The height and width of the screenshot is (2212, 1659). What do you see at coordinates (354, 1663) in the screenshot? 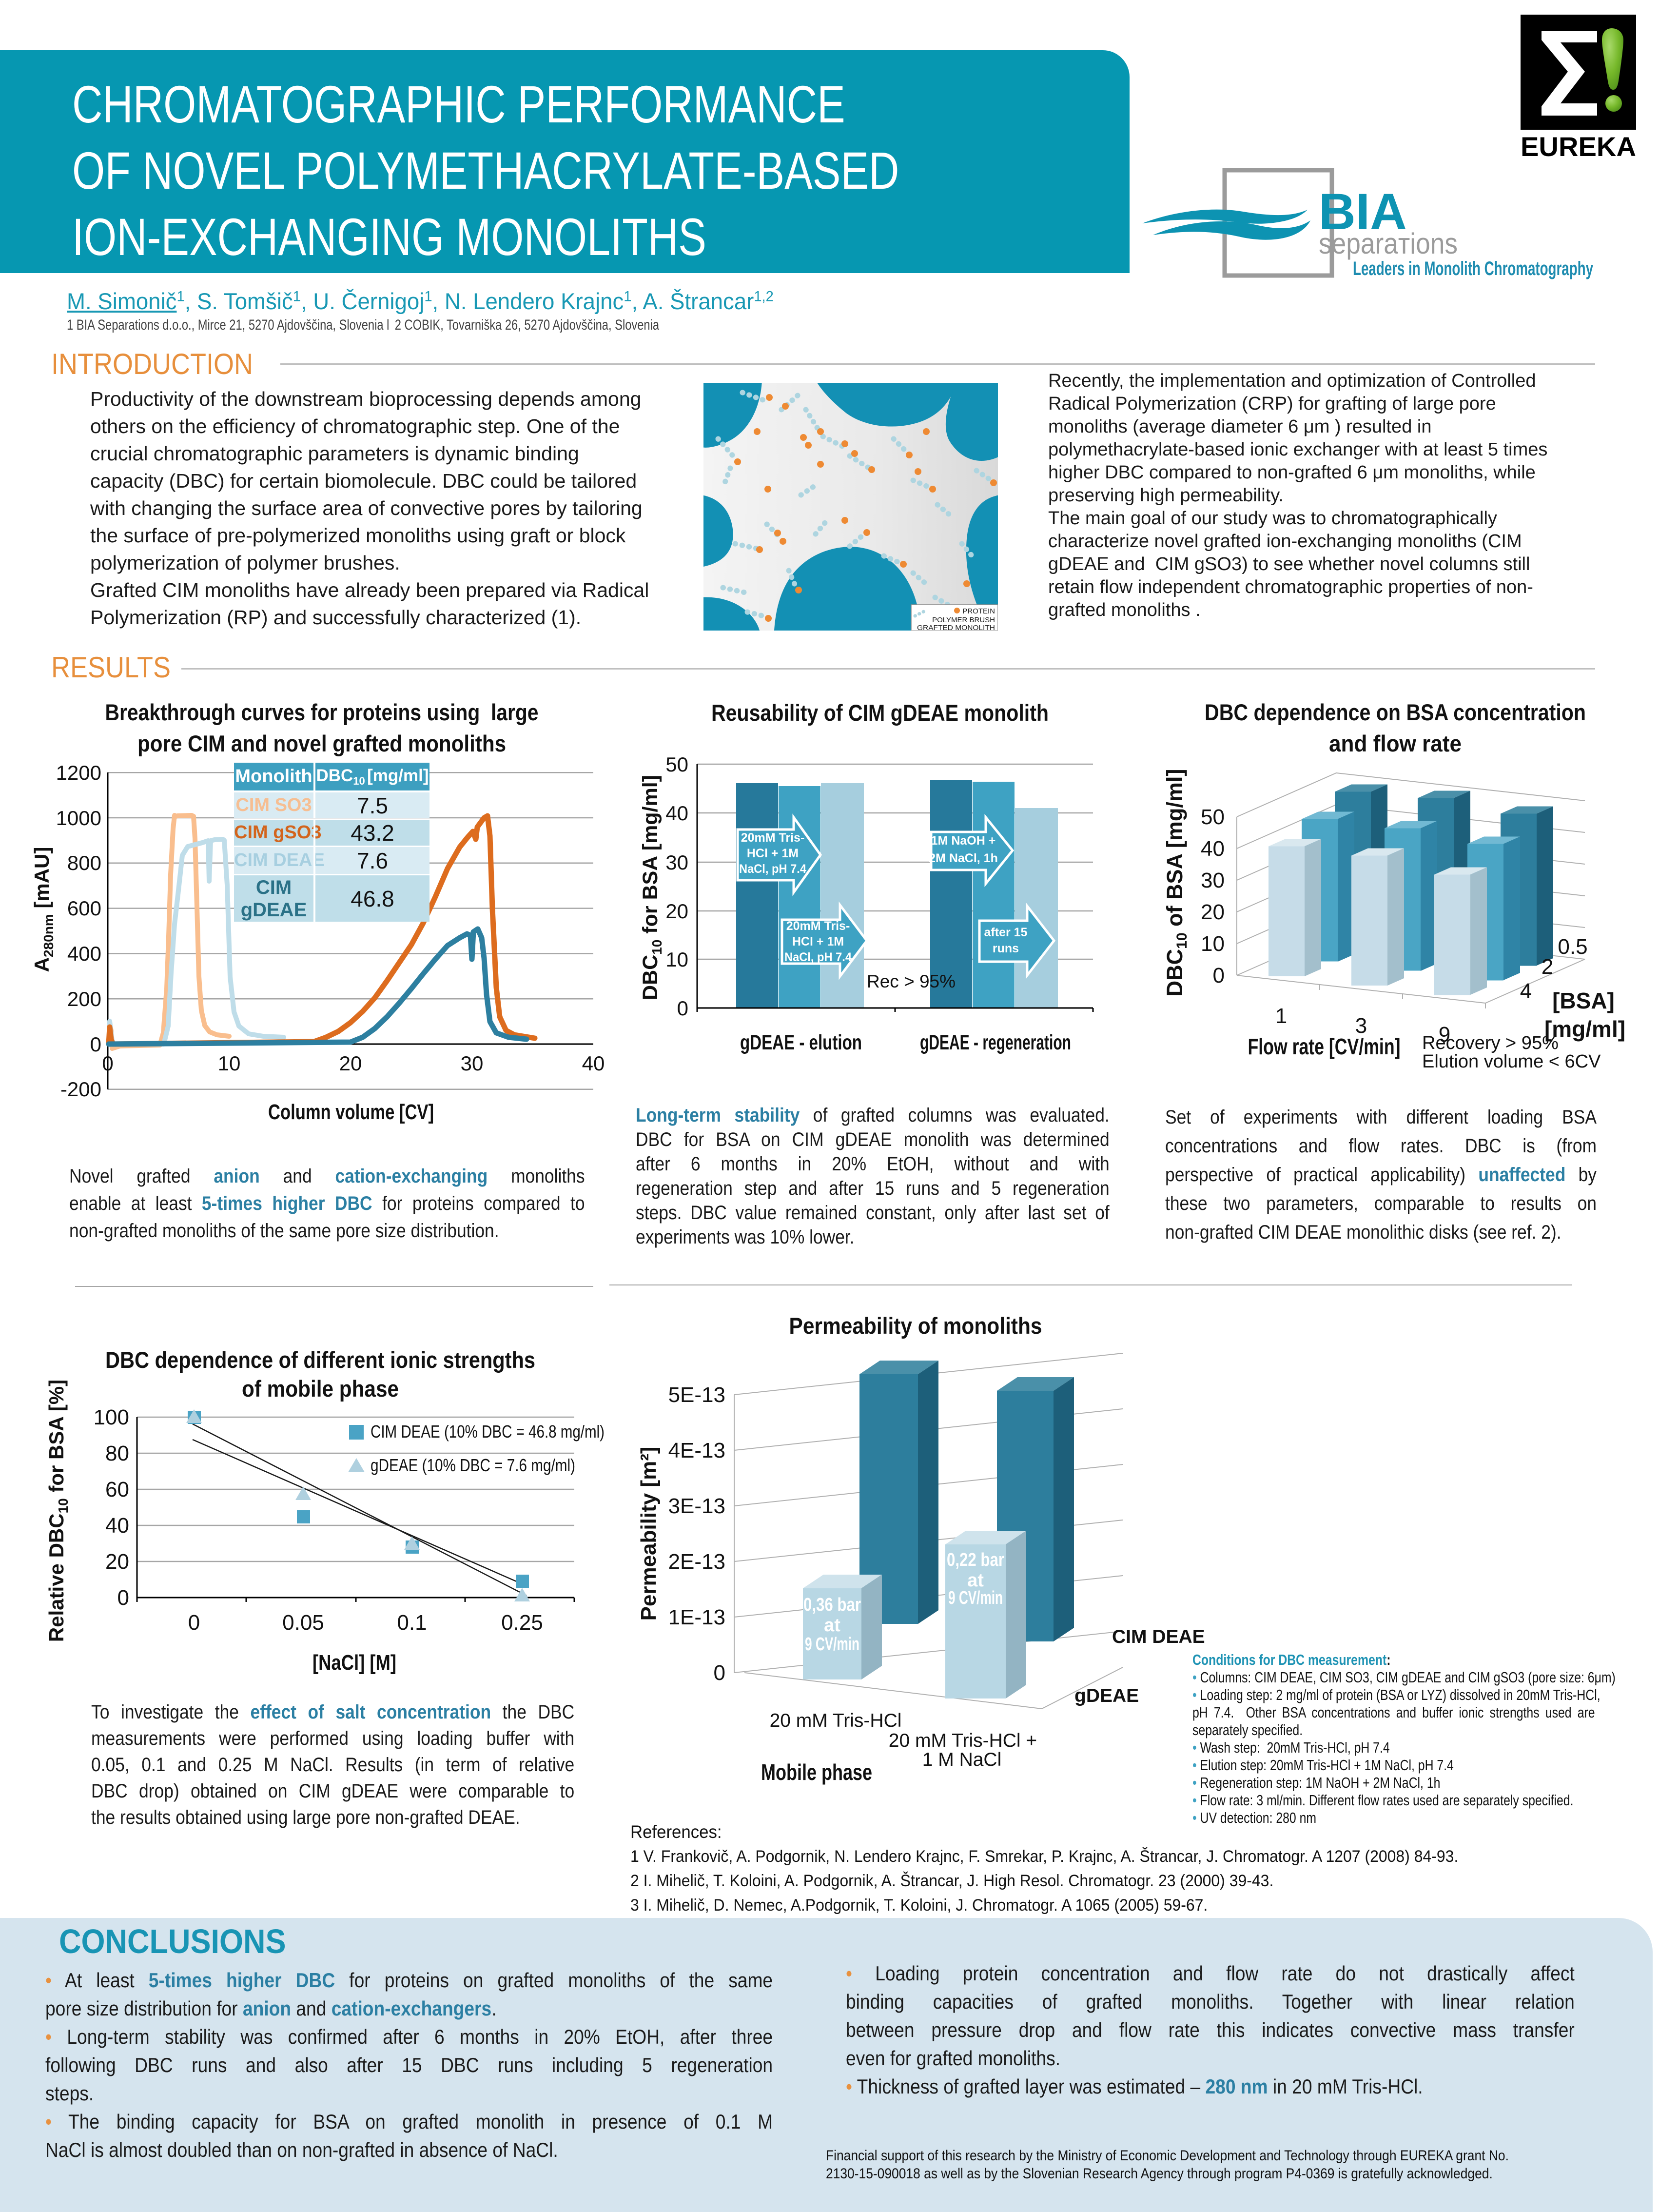
I see `svg-text: [NaCl] [M]` at bounding box center [354, 1663].